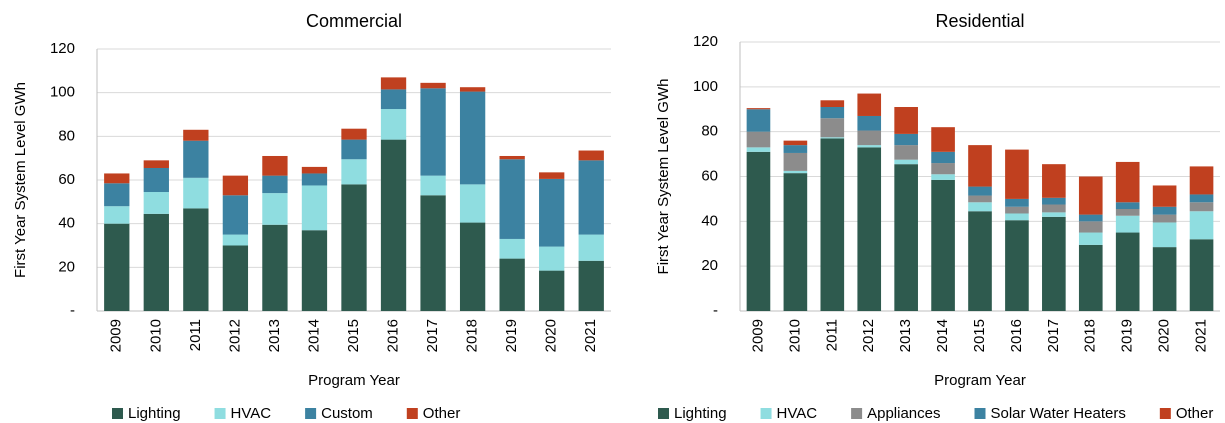  I want to click on x-axis-label: Program Year, so click(980, 380).